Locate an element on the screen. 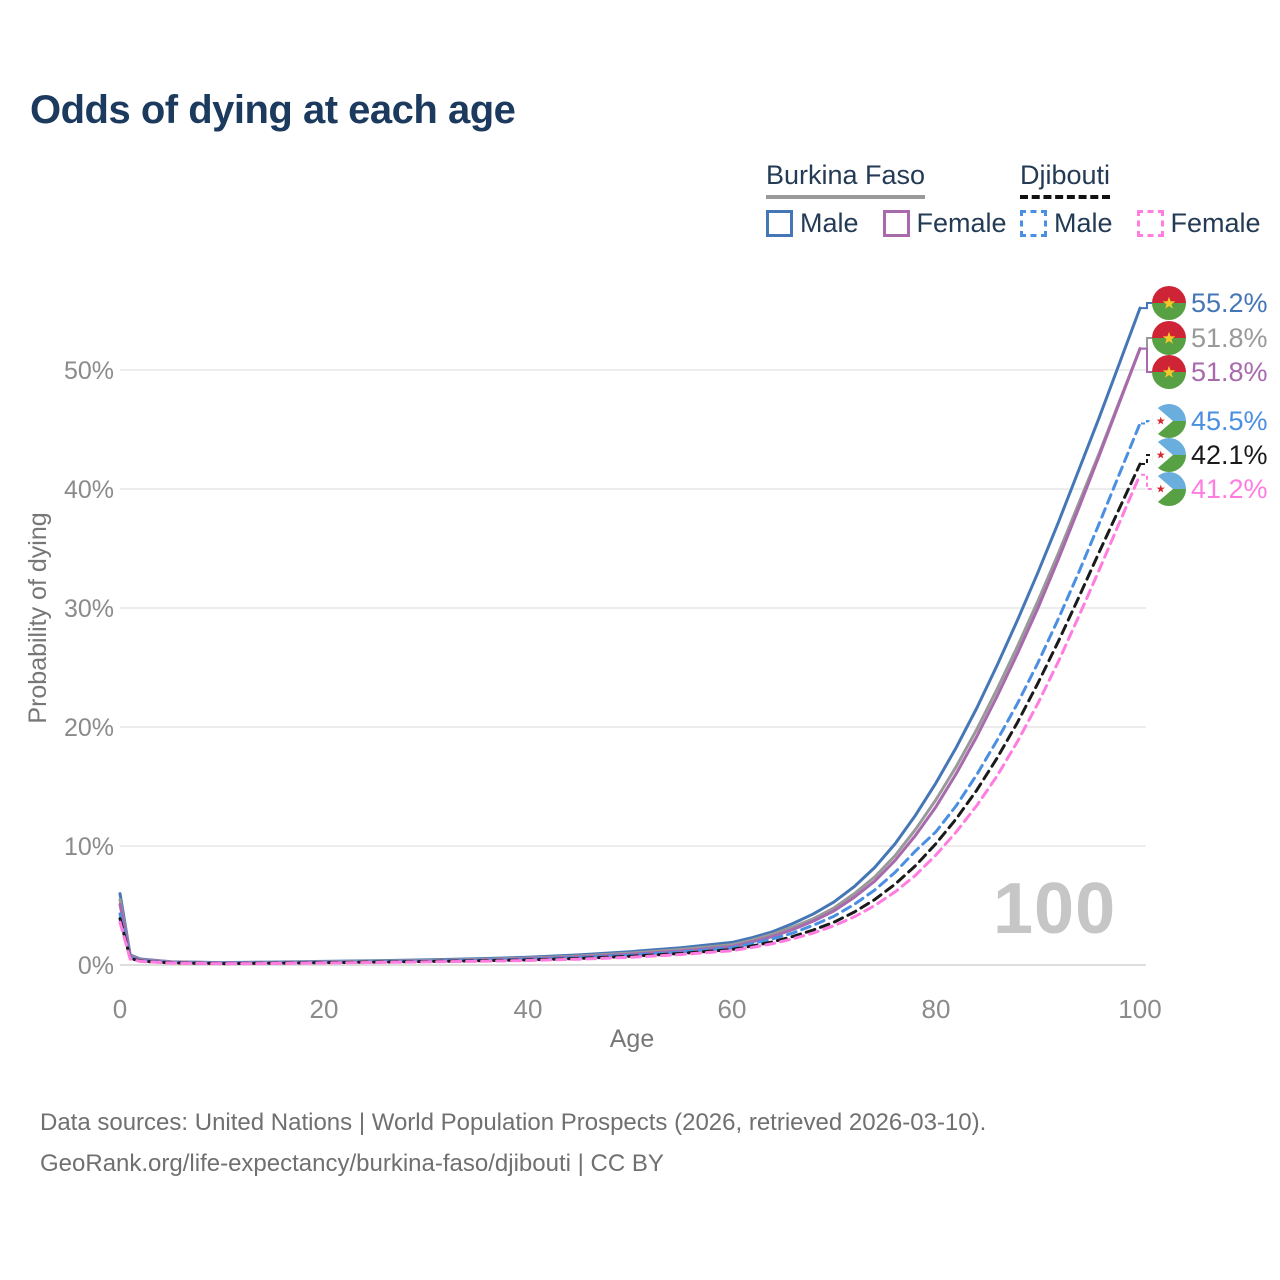 Image resolution: width=1280 pixels, height=1280 pixels. end-label-burkina-faso-female: 51.8% is located at coordinates (1229, 372).